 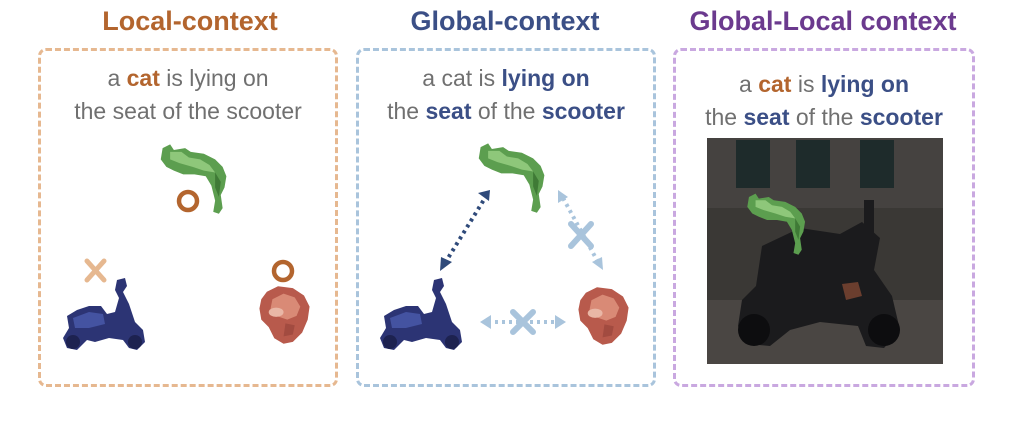 What do you see at coordinates (188, 78) in the screenshot?
I see `caption-local-line1: a cat is lying on` at bounding box center [188, 78].